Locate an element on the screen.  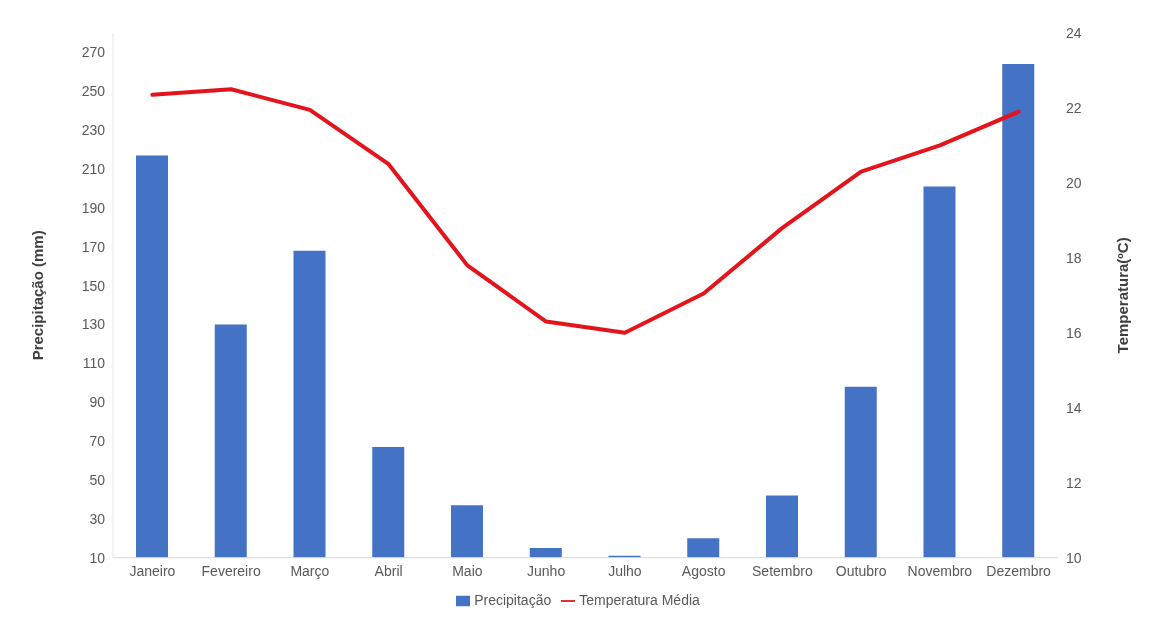
x-tick-label: Fevereiro is located at coordinates (231, 570).